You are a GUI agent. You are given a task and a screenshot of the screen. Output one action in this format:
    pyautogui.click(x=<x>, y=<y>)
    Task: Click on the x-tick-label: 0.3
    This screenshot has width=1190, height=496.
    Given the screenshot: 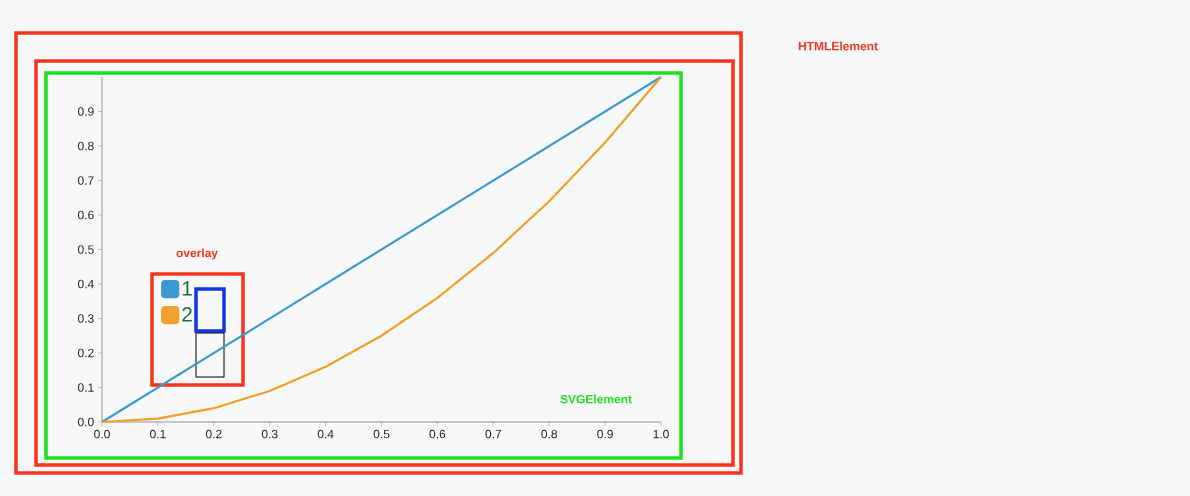 What is the action you would take?
    pyautogui.click(x=269, y=434)
    